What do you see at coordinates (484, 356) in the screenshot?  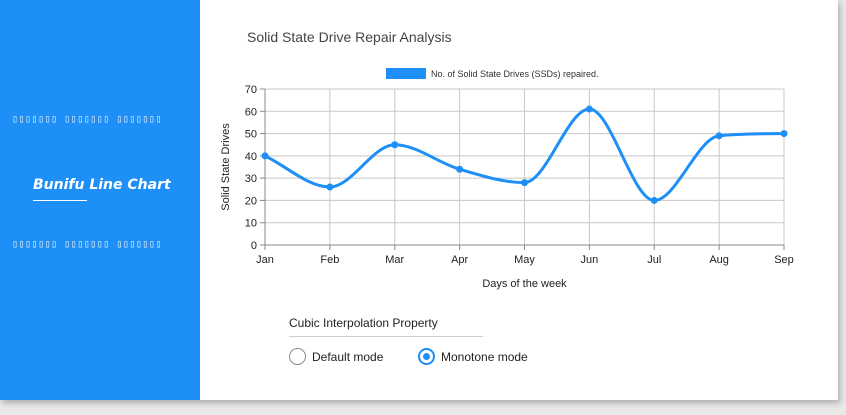 I see `radio-monotone-label: Monotone mode` at bounding box center [484, 356].